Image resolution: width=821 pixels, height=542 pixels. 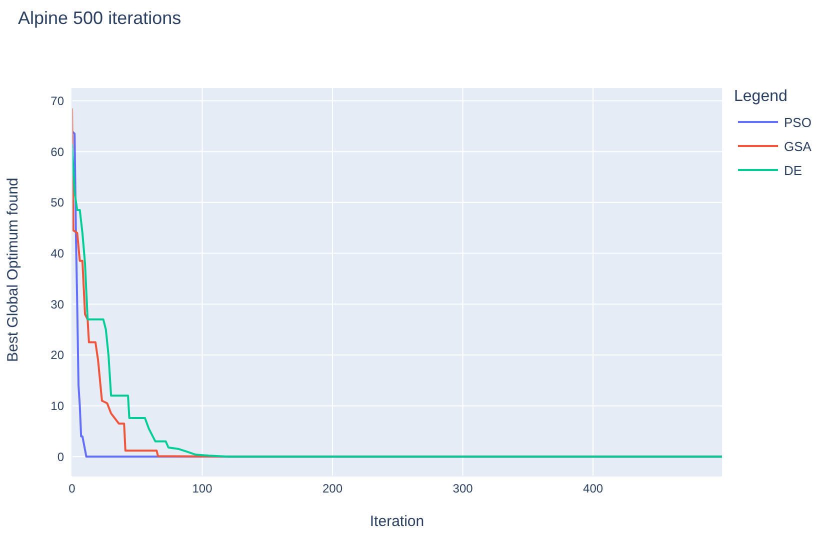 What do you see at coordinates (57, 253) in the screenshot?
I see `y-tick-label: 40` at bounding box center [57, 253].